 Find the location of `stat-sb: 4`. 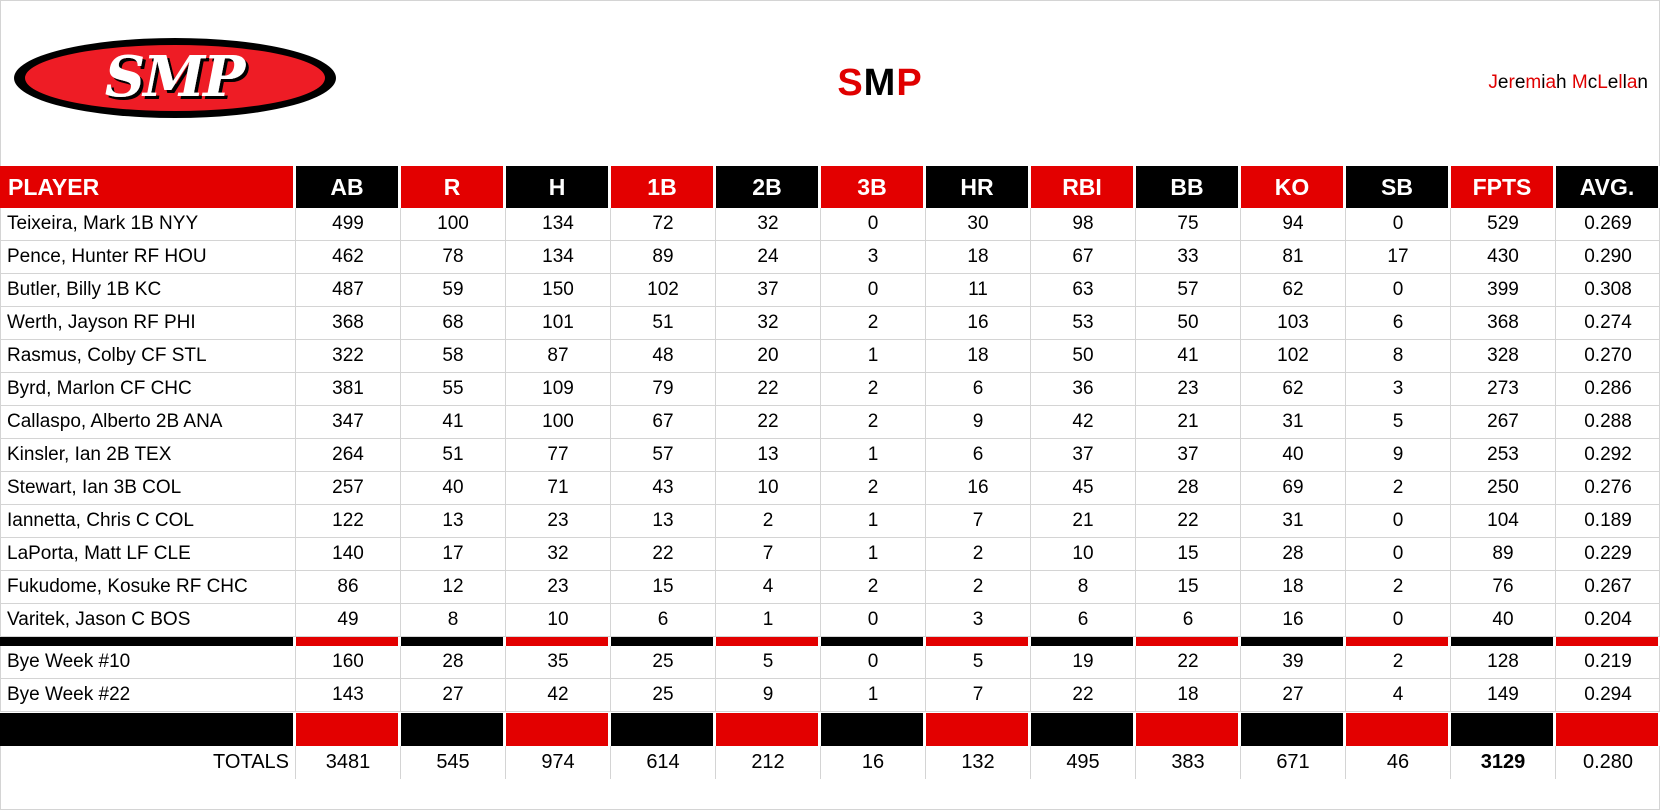

stat-sb: 4 is located at coordinates (1398, 695).